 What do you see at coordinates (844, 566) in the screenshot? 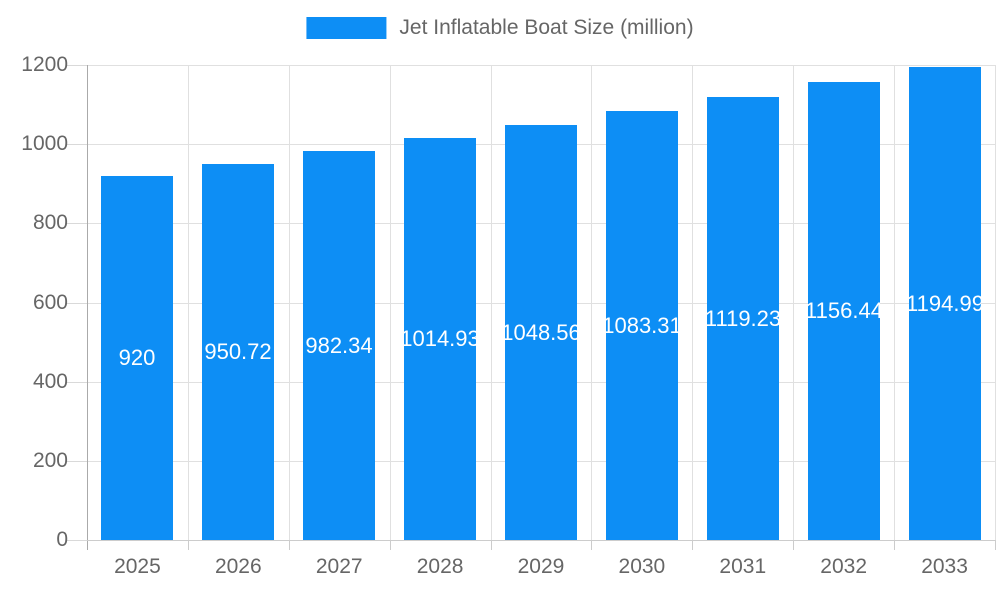
I see `x-tick-label: 2032` at bounding box center [844, 566].